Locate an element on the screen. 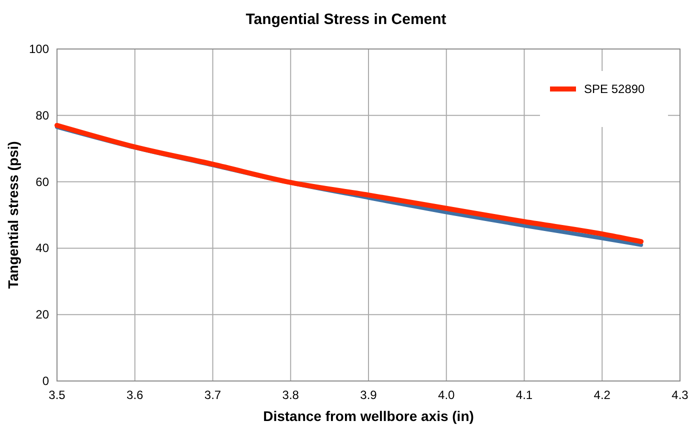 This screenshot has height=433, width=692. y-tick-label: 100 is located at coordinates (39, 49).